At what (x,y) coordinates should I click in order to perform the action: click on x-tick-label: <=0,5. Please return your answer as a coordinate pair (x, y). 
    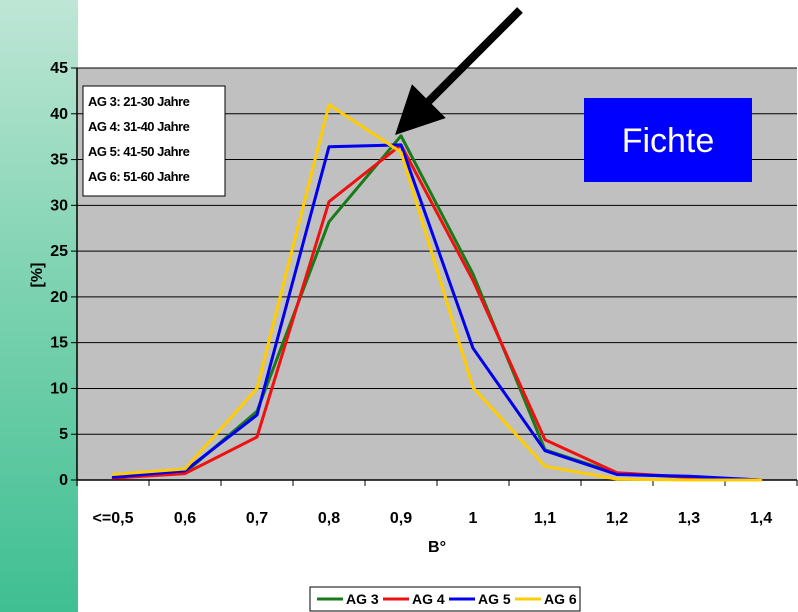
    Looking at the image, I should click on (113, 518).